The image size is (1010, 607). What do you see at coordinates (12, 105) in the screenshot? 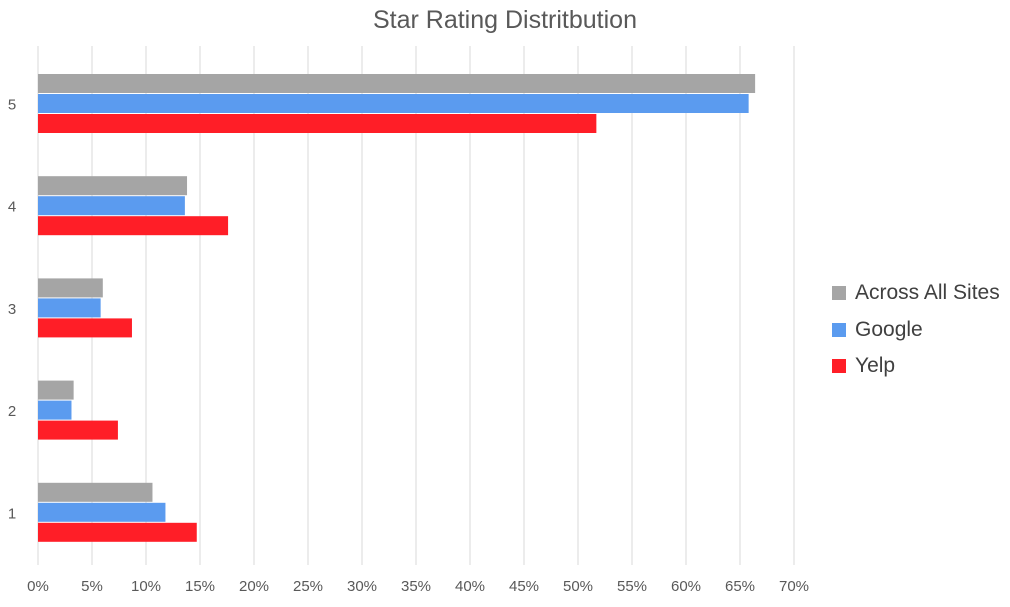
I see `y-tick-label: 5` at bounding box center [12, 105].